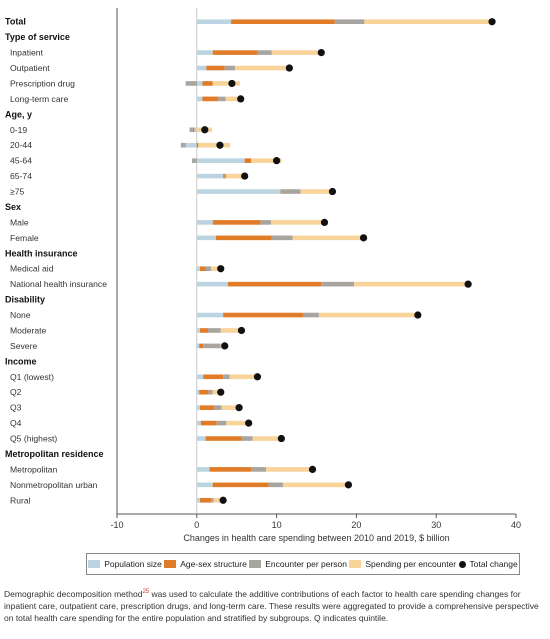  I want to click on legend-item-total-change: Total change, so click(488, 564).